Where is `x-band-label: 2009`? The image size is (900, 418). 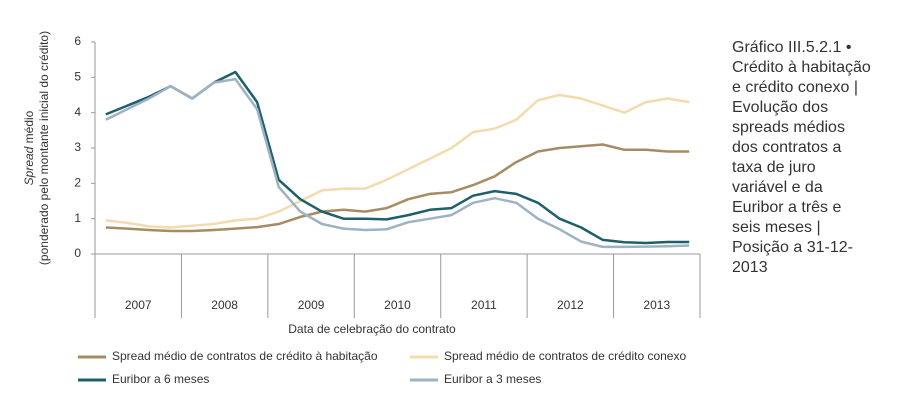 x-band-label: 2009 is located at coordinates (311, 305).